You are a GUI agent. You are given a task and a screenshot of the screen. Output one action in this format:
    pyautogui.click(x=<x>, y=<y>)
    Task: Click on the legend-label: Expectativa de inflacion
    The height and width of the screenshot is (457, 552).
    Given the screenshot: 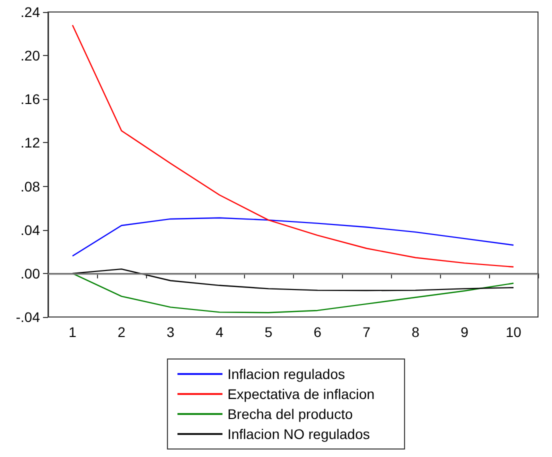 What is the action you would take?
    pyautogui.click(x=301, y=394)
    